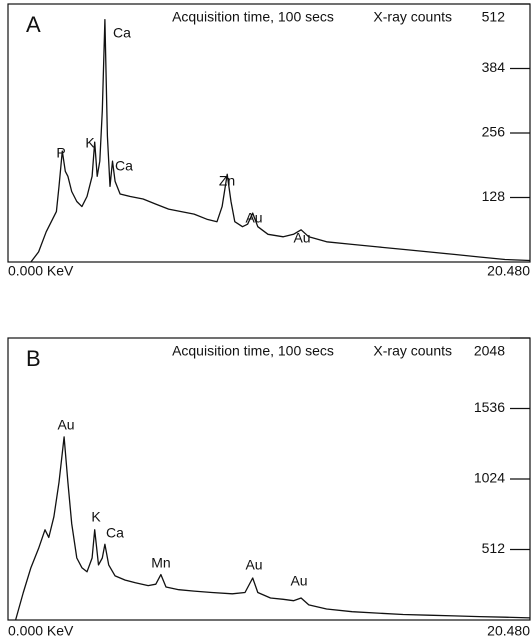 Image resolution: width=532 pixels, height=641 pixels. Describe the element at coordinates (494, 196) in the screenshot. I see `y-tick-label: 128` at that location.